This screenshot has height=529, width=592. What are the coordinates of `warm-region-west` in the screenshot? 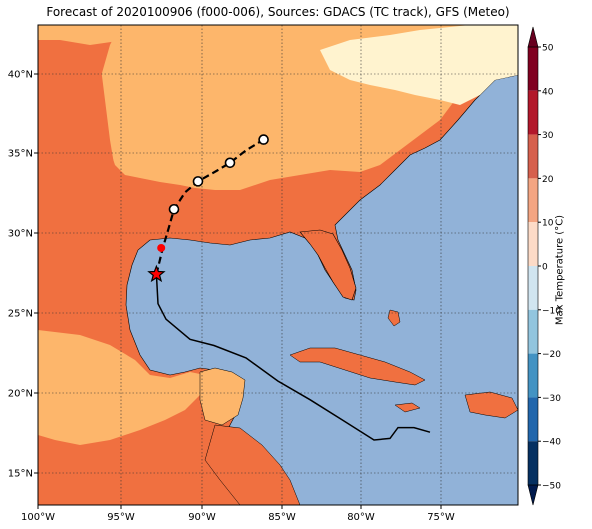 It's located at (81, 35).